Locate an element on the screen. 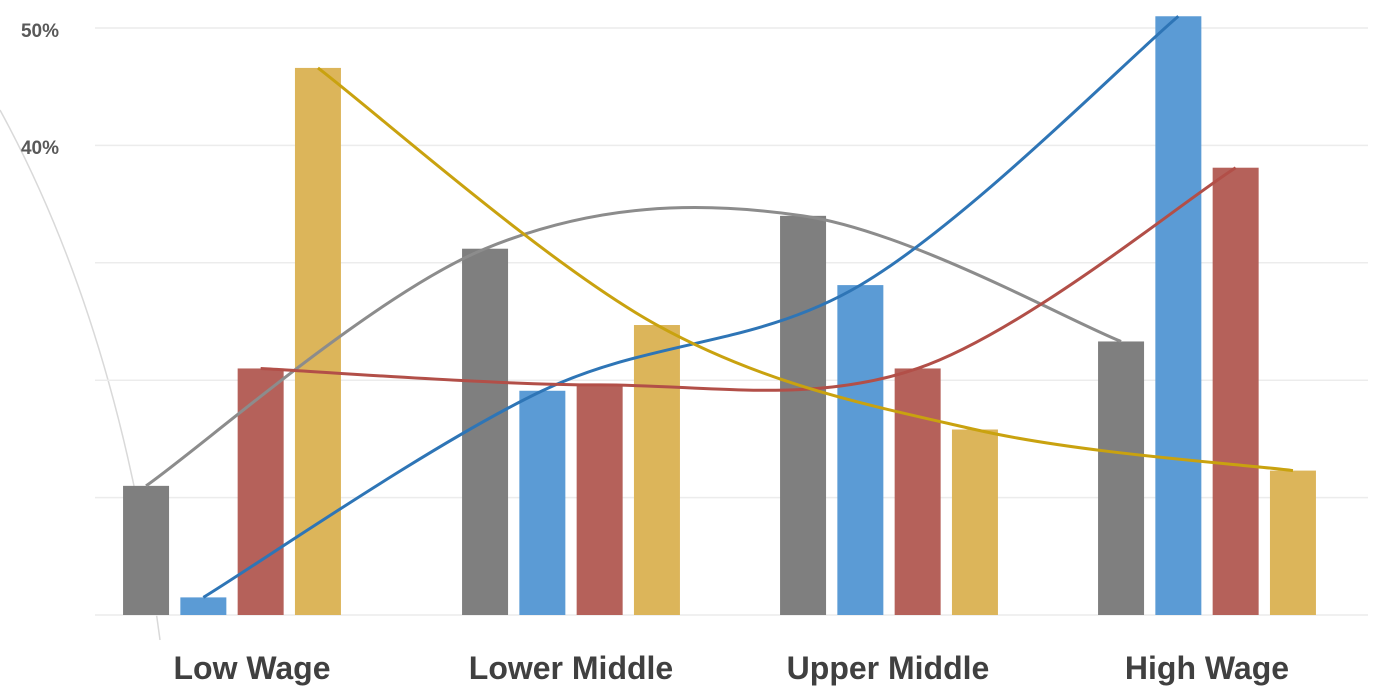 The height and width of the screenshot is (691, 1385). bar-series-1-high-wage is located at coordinates (1121, 478).